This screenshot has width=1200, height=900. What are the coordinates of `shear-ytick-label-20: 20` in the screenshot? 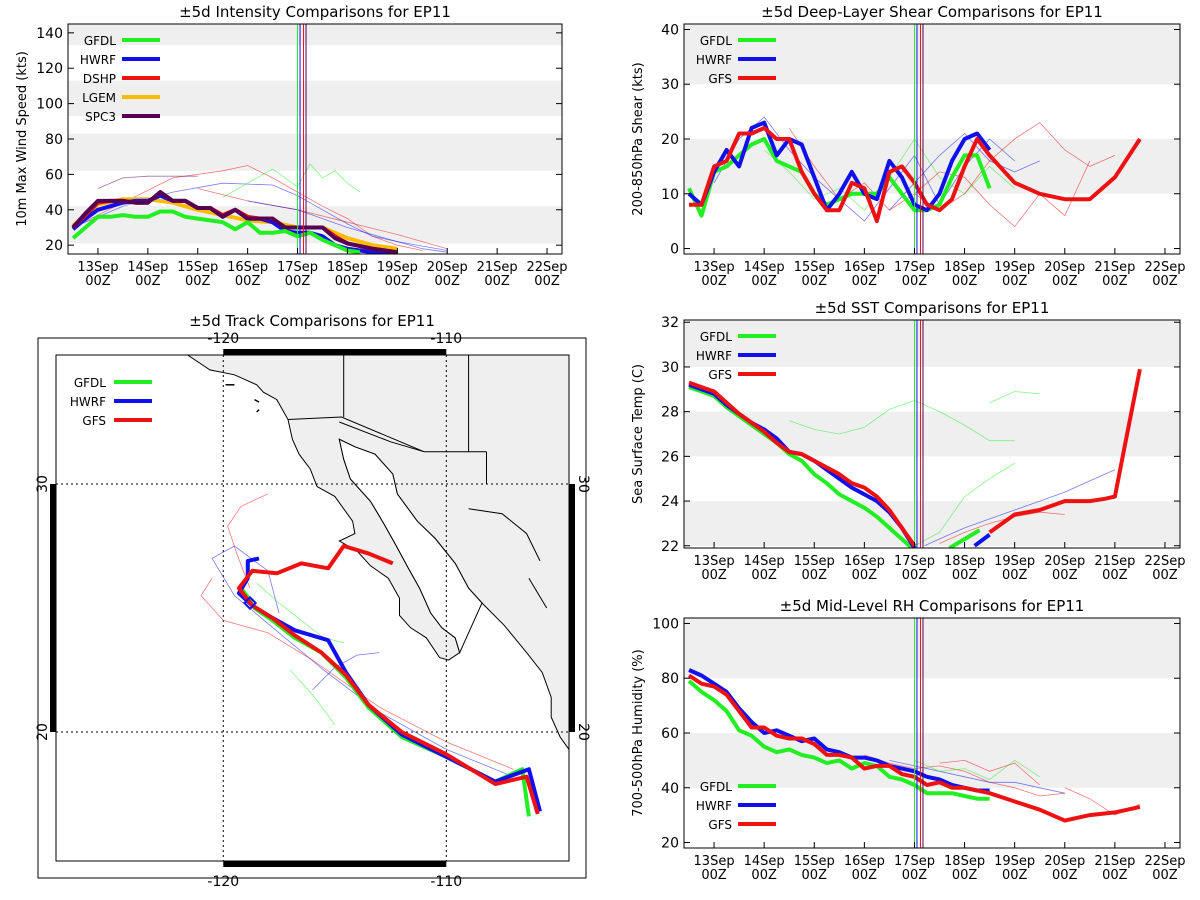 It's located at (670, 140).